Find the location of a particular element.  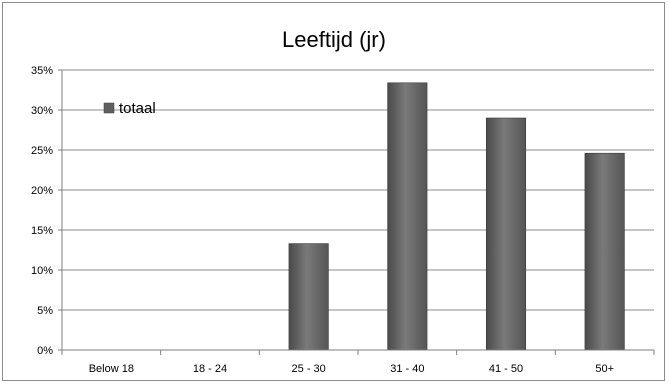

y-axis-tick-labels: 0% 5% 10% 15% 20% 25% 30% 35% is located at coordinates (46, 211).